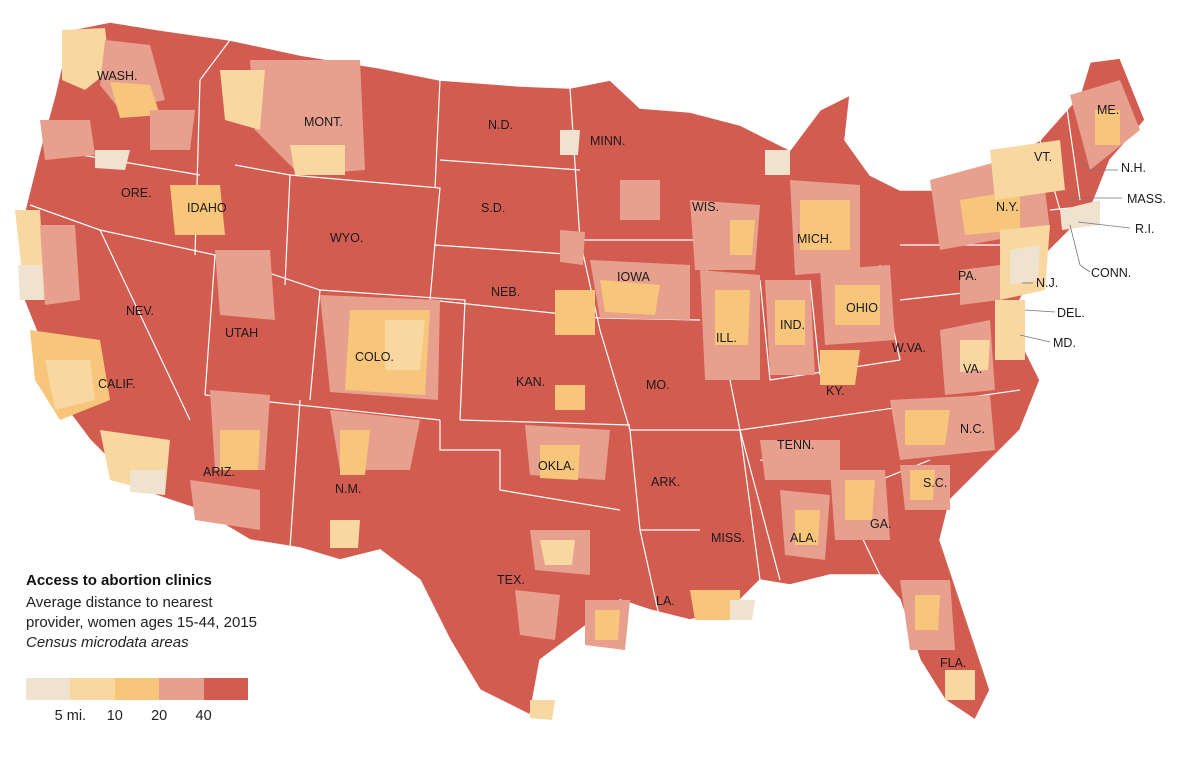 Image resolution: width=1177 pixels, height=762 pixels. I want to click on state-label-conn: CONN., so click(1111, 273).